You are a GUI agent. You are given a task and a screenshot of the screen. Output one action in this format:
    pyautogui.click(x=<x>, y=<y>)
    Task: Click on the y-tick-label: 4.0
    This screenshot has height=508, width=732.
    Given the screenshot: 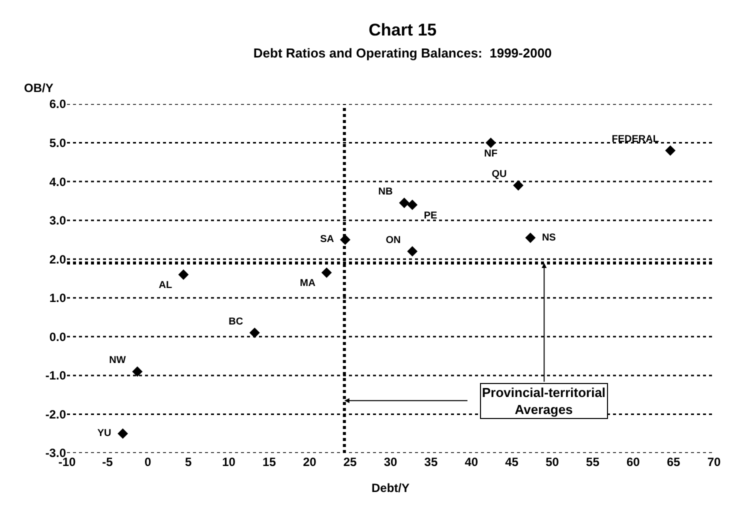 What is the action you would take?
    pyautogui.click(x=57, y=181)
    